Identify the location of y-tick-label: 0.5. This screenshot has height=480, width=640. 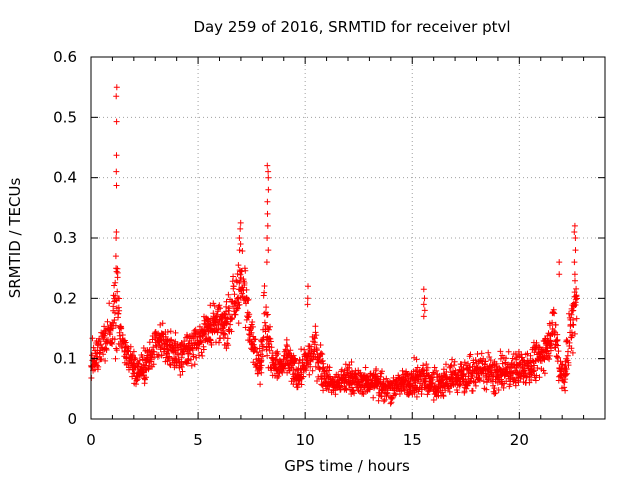
(65, 117).